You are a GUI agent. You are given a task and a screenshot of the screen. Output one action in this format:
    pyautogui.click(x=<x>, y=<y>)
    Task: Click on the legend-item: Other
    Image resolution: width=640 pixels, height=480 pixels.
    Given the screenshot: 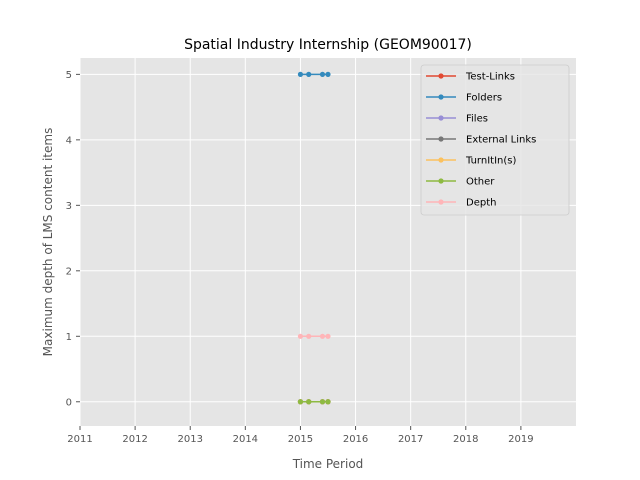 What is the action you would take?
    pyautogui.click(x=460, y=182)
    